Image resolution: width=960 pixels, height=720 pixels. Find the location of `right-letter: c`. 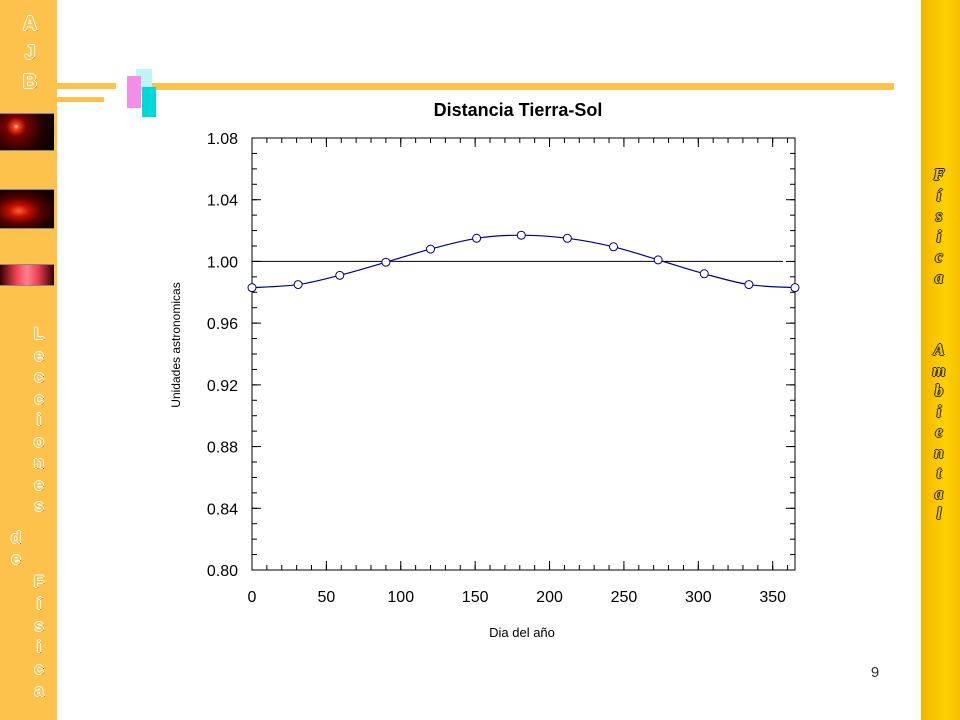

right-letter: c is located at coordinates (939, 256).